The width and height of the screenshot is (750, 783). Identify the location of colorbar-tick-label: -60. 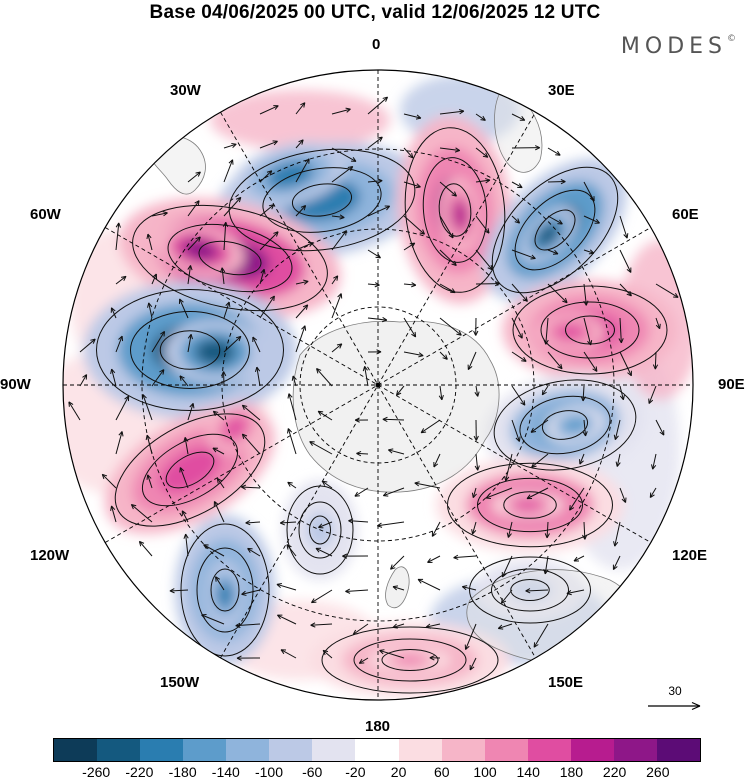
(312, 772).